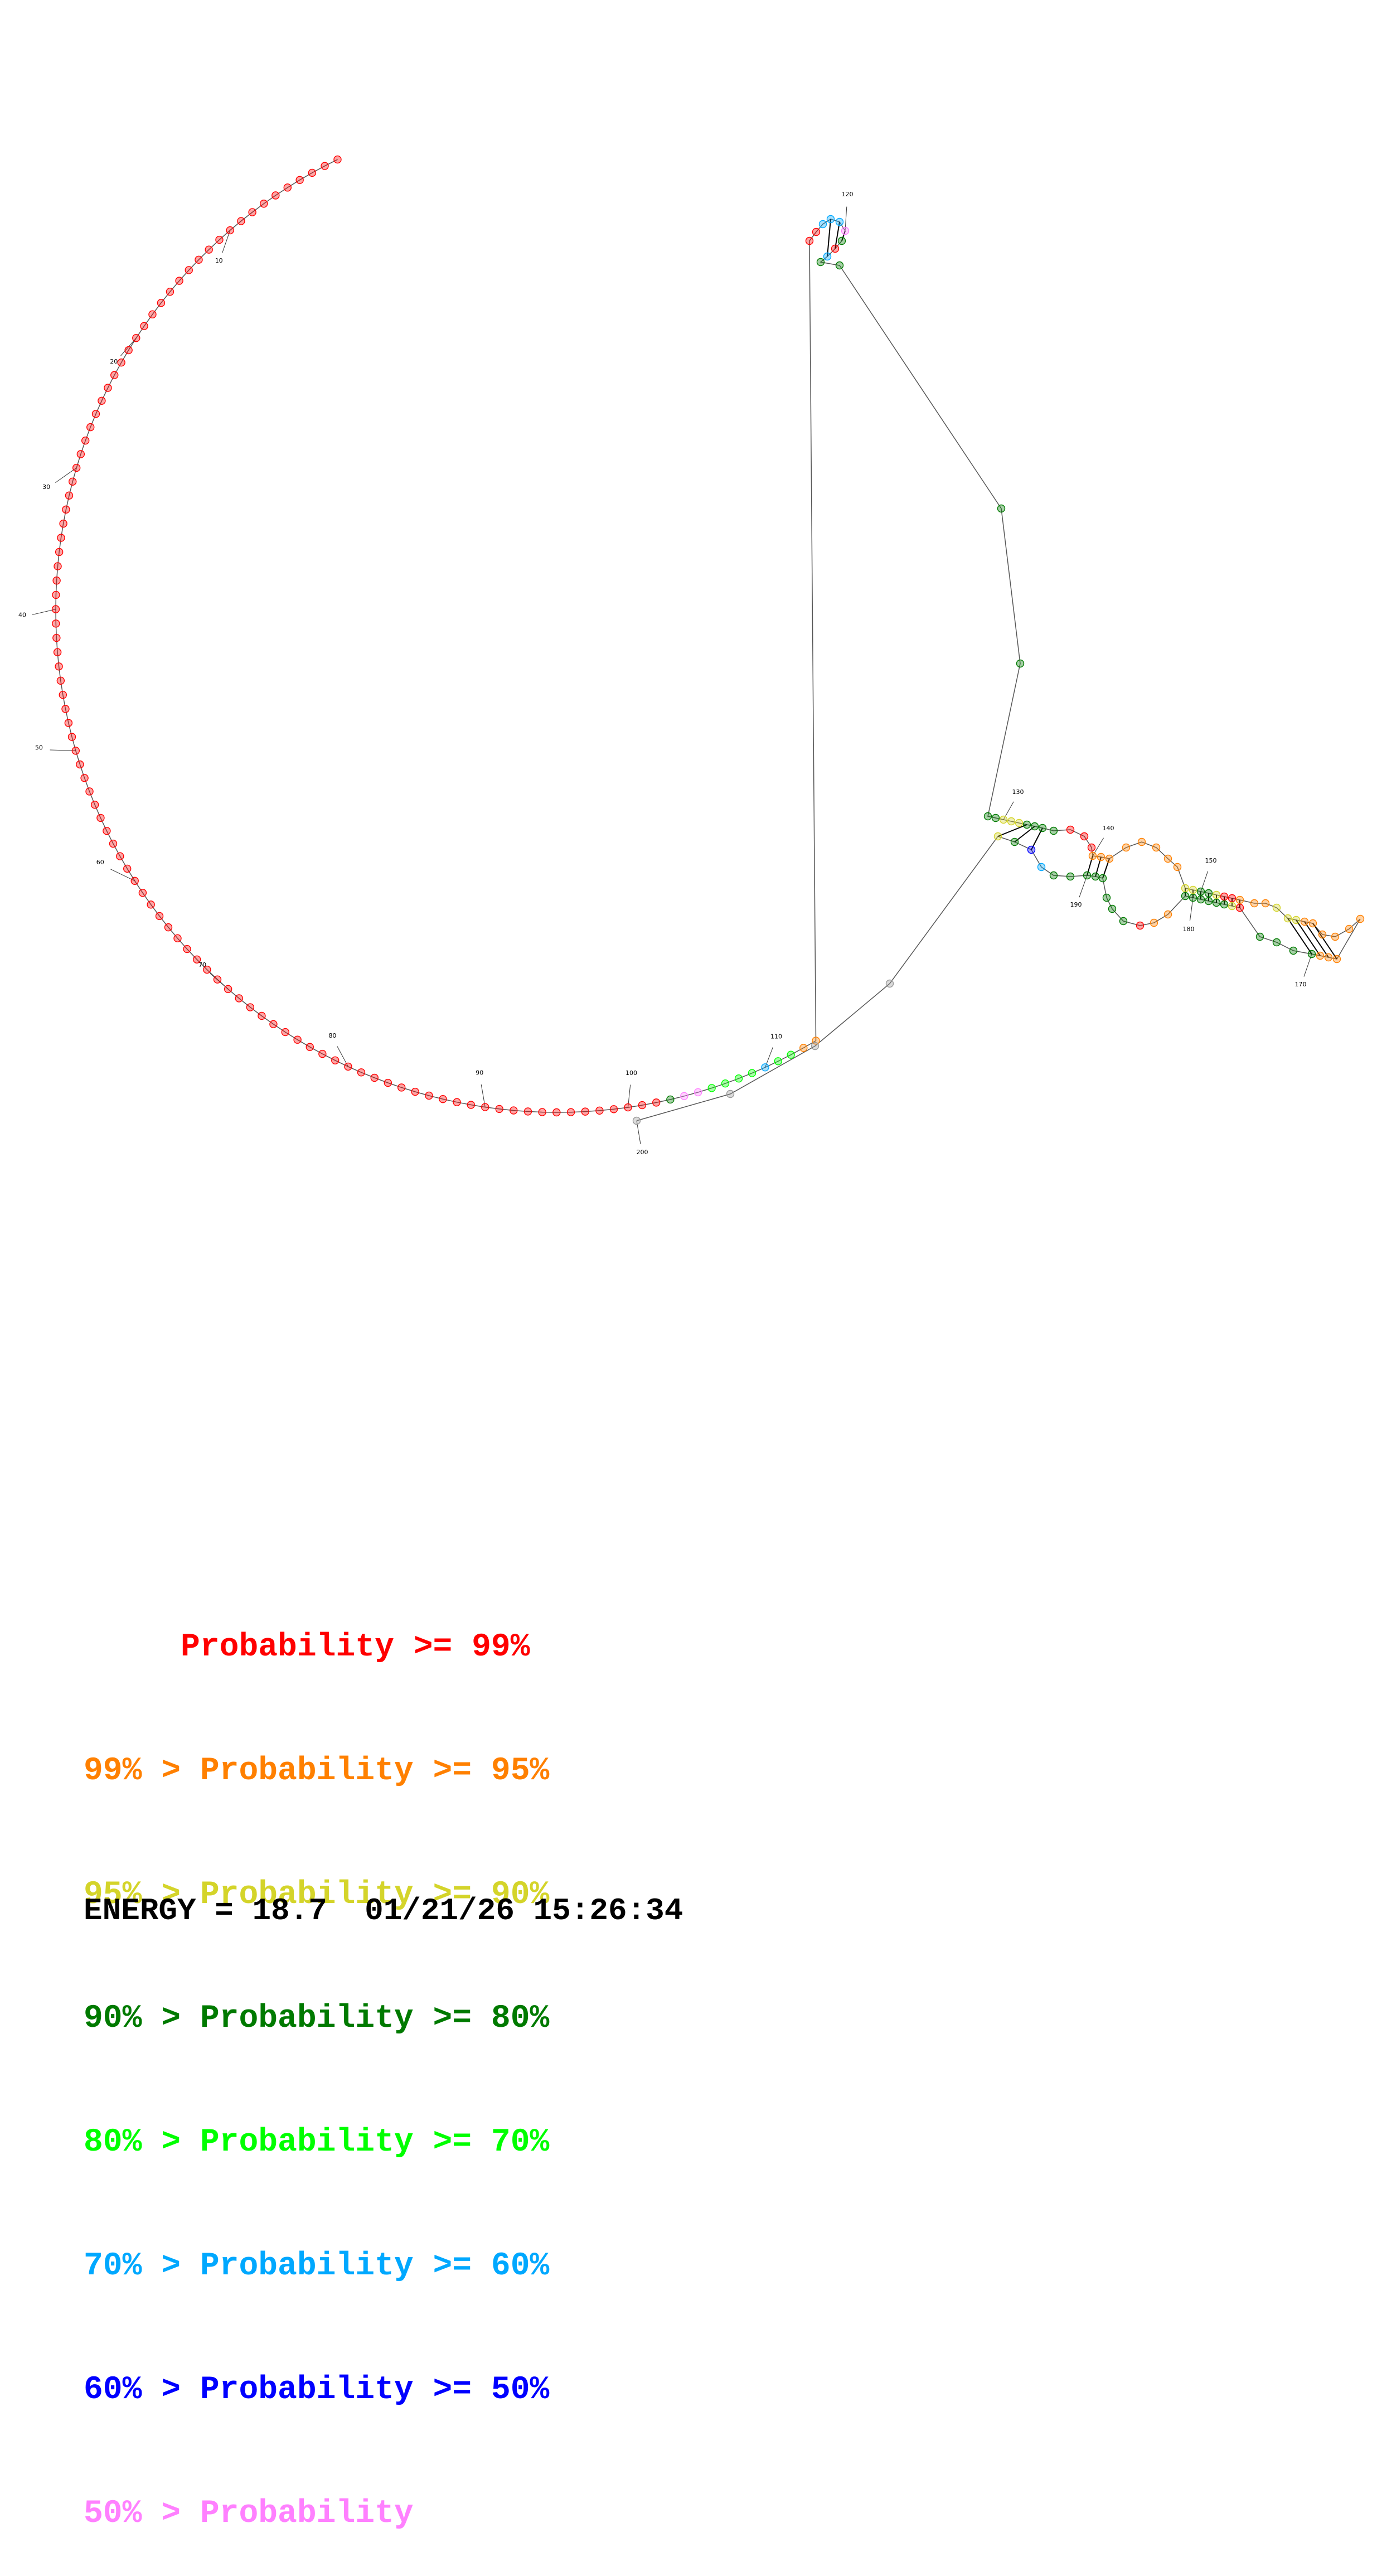 The width and height of the screenshot is (1382, 2576). I want to click on position-label: 150, so click(1211, 860).